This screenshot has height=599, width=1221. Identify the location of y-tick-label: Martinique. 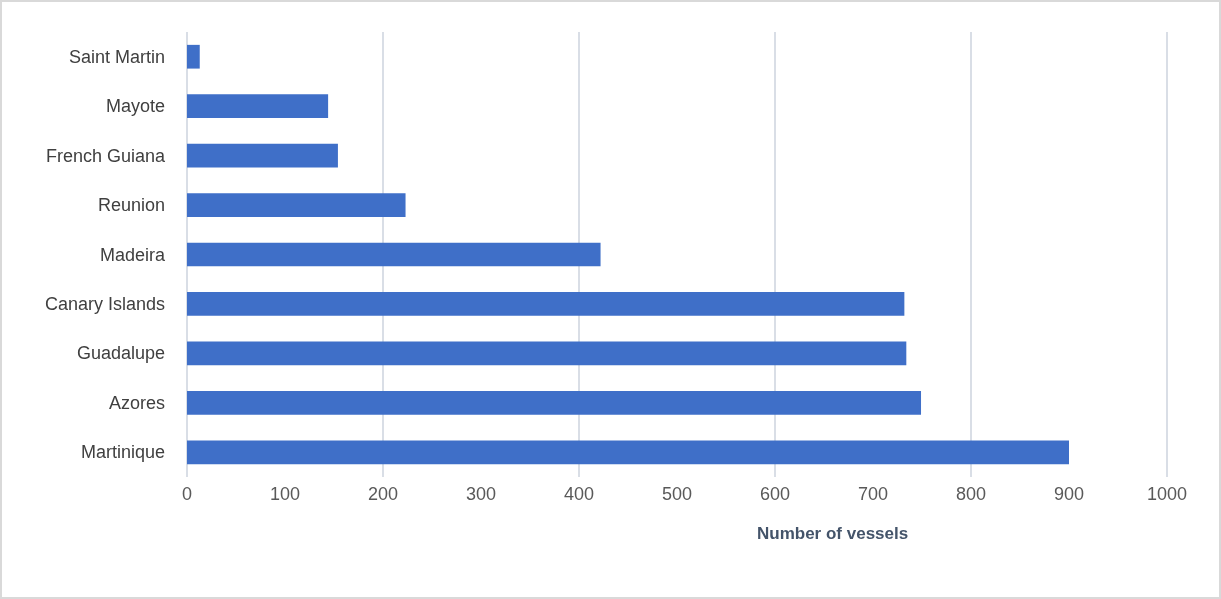
(122, 452).